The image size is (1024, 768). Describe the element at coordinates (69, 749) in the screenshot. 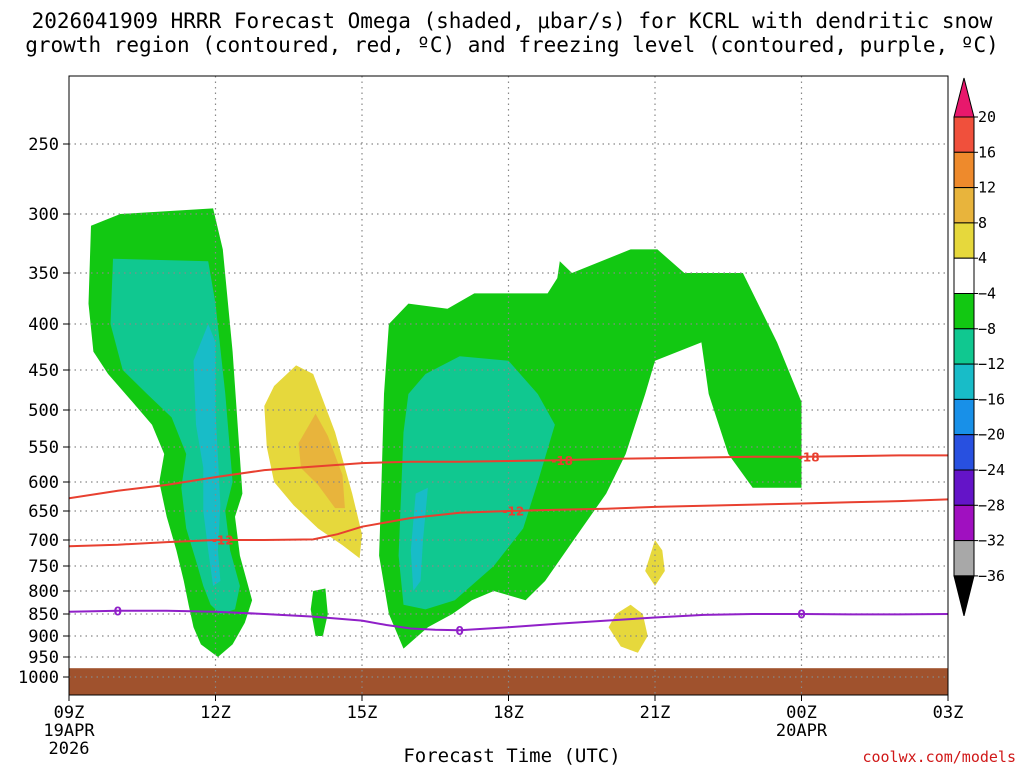

I see `x-tick-year-label: 2026` at that location.